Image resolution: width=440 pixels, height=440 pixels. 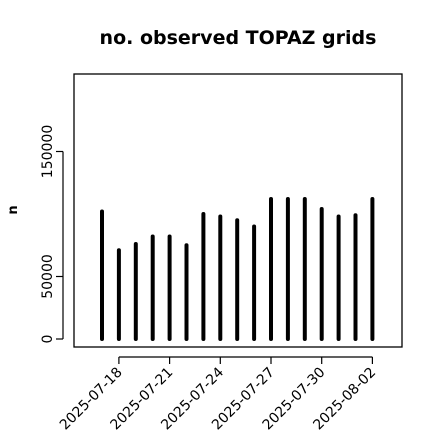 What do you see at coordinates (48, 339) in the screenshot?
I see `y-tick-label: 0` at bounding box center [48, 339].